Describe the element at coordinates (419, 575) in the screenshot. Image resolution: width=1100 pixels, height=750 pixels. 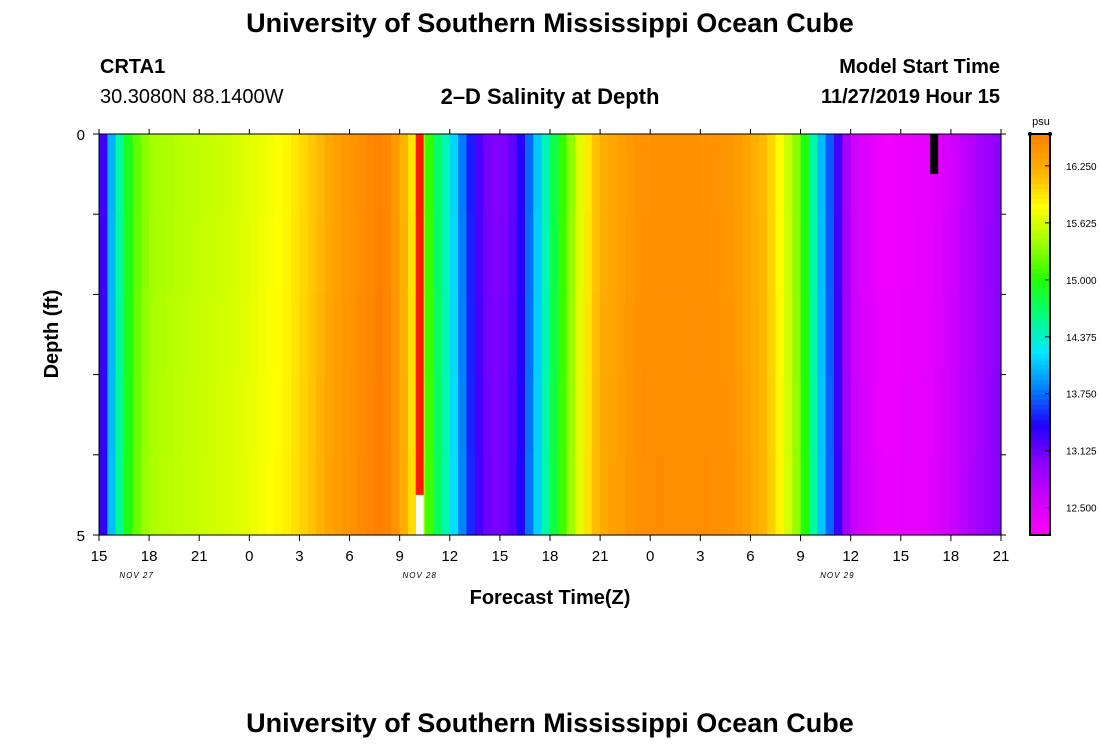
I see `date-label: NOV 28` at that location.